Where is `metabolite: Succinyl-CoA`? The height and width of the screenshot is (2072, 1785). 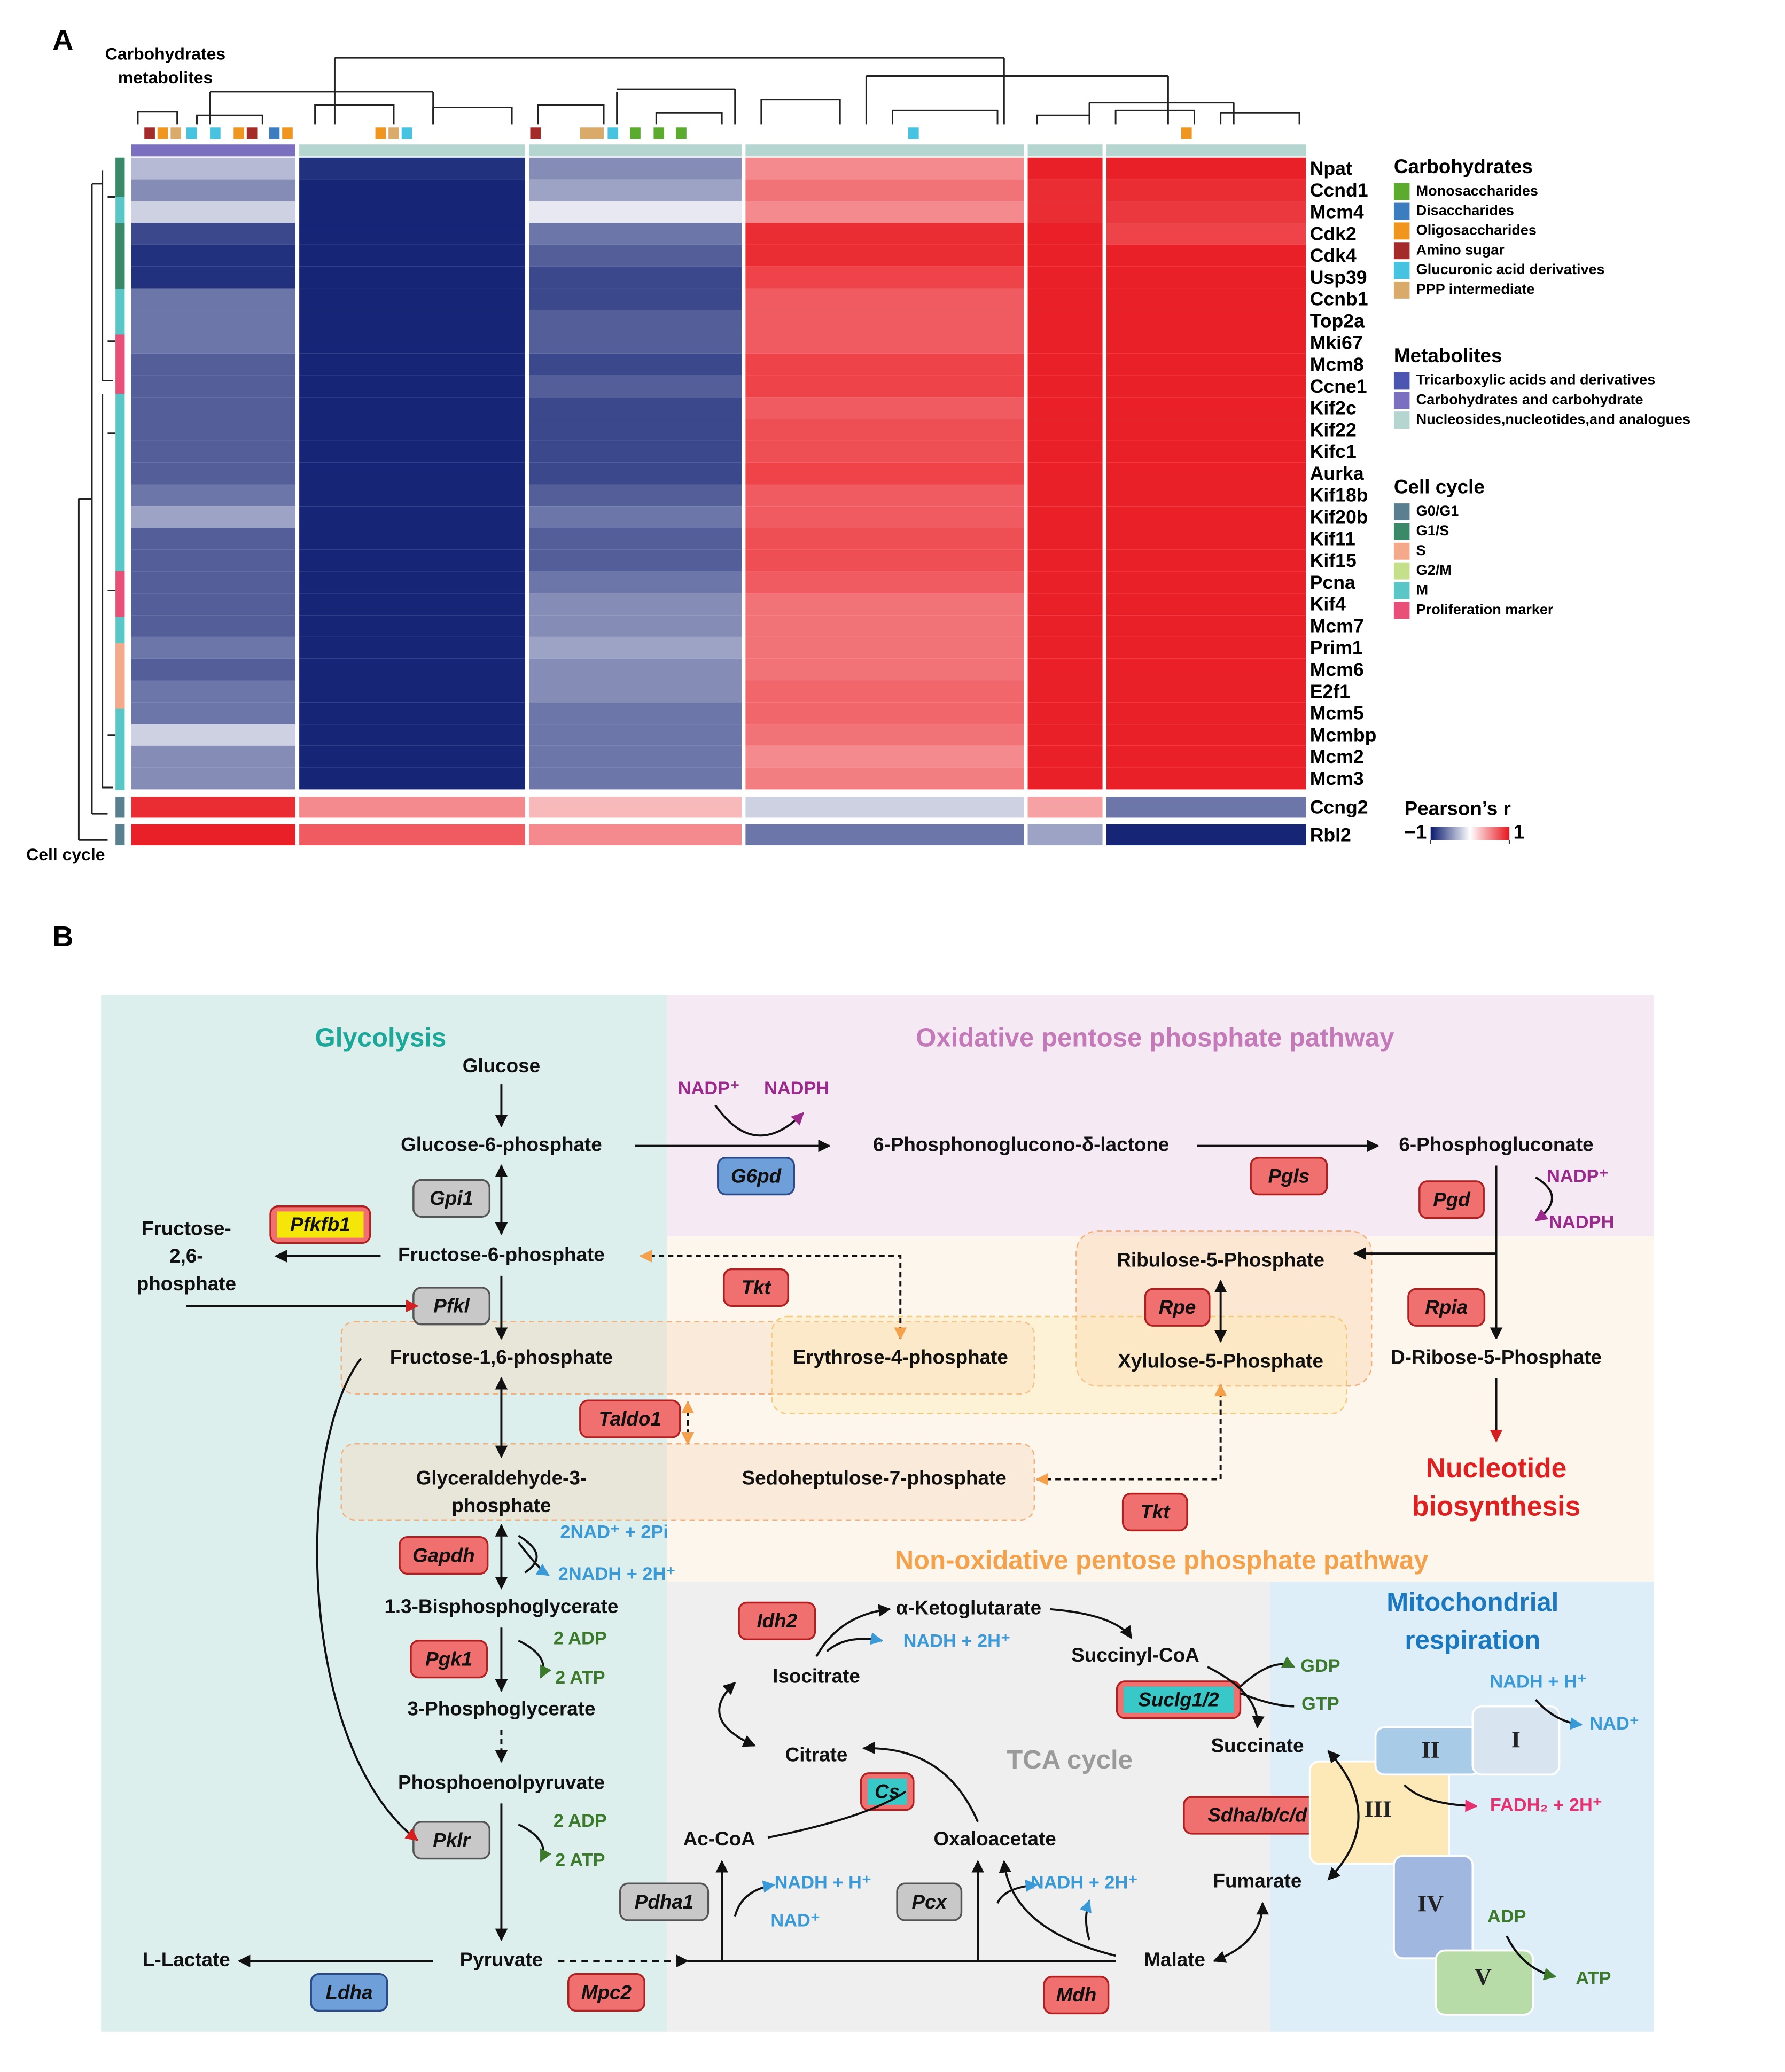
metabolite: Succinyl-CoA is located at coordinates (1135, 1655).